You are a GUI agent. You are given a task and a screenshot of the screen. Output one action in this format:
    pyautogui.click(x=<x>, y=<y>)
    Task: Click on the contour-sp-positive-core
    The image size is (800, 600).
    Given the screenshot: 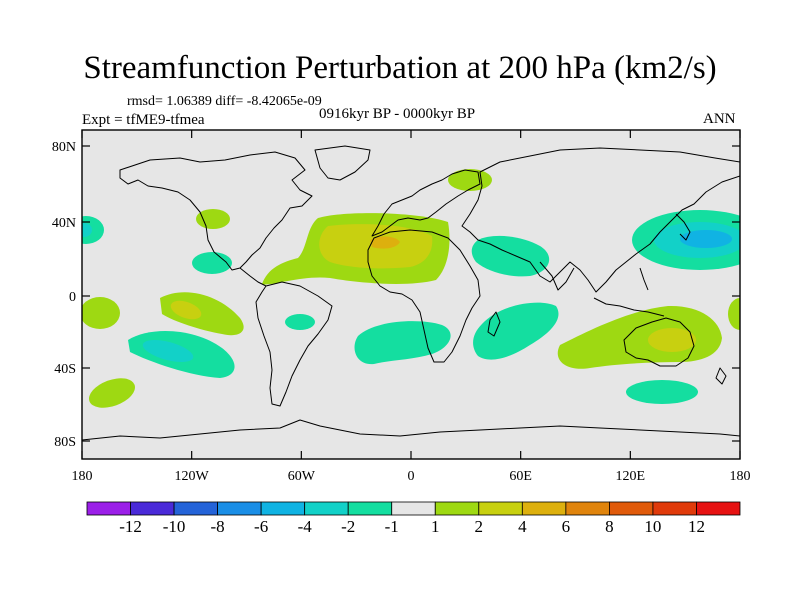 What is the action you would take?
    pyautogui.click(x=186, y=310)
    